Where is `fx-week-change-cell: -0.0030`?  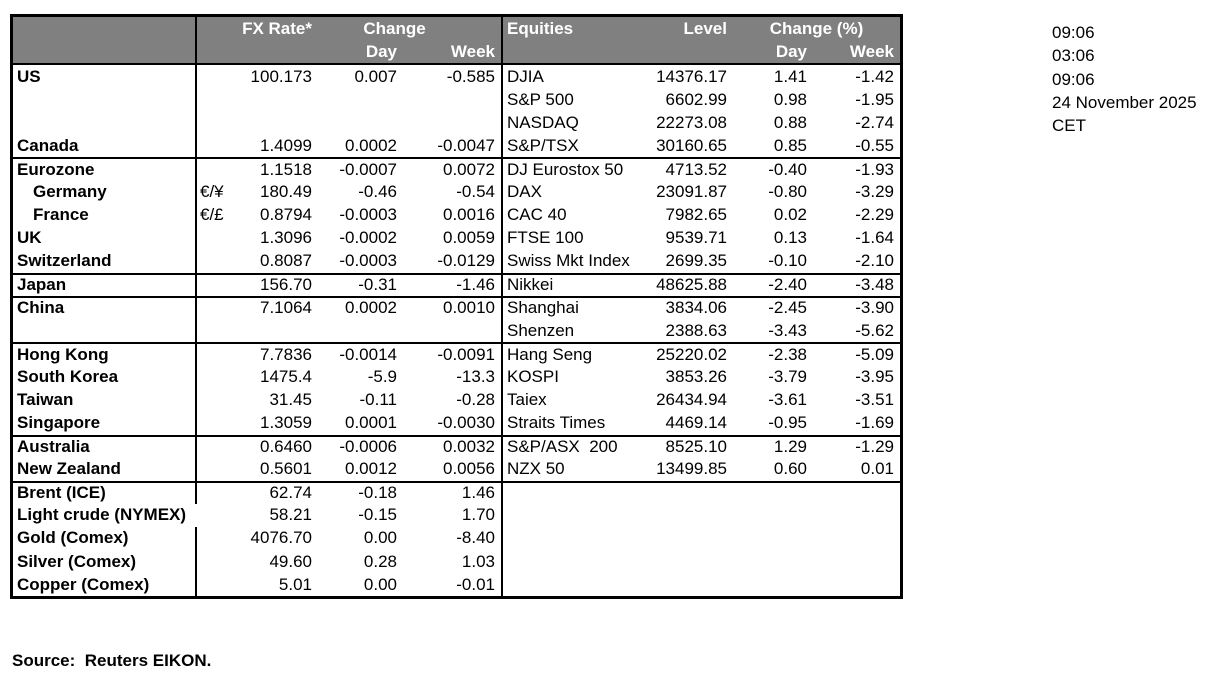
fx-week-change-cell: -0.0030 is located at coordinates (453, 422).